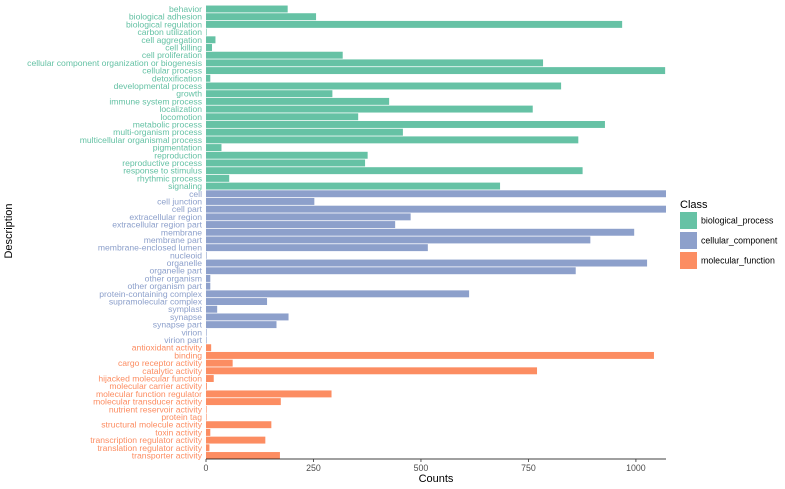 Image resolution: width=785 pixels, height=489 pixels. Describe the element at coordinates (206, 386) in the screenshot. I see `bar-molecular-carrier-activity` at that location.